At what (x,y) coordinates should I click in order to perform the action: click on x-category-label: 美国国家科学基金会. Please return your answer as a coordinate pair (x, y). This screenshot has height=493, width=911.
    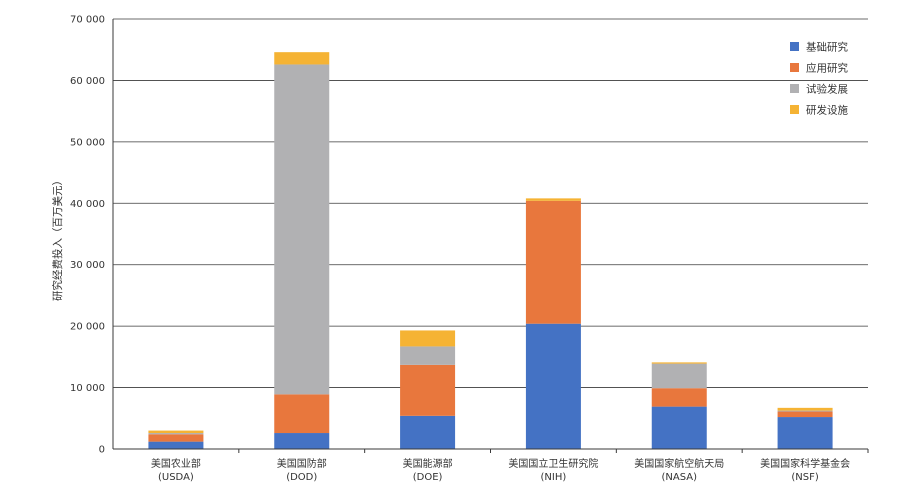
    Looking at the image, I should click on (805, 463).